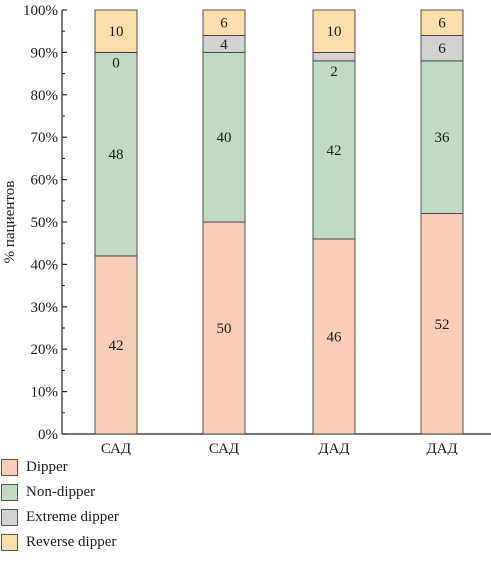  I want to click on data-label: 46, so click(335, 337).